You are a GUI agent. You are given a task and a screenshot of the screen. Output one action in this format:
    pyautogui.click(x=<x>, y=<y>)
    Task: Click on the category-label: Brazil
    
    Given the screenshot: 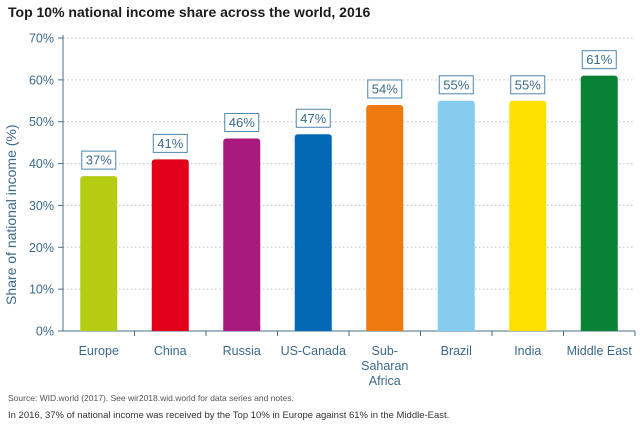 What is the action you would take?
    pyautogui.click(x=456, y=351)
    